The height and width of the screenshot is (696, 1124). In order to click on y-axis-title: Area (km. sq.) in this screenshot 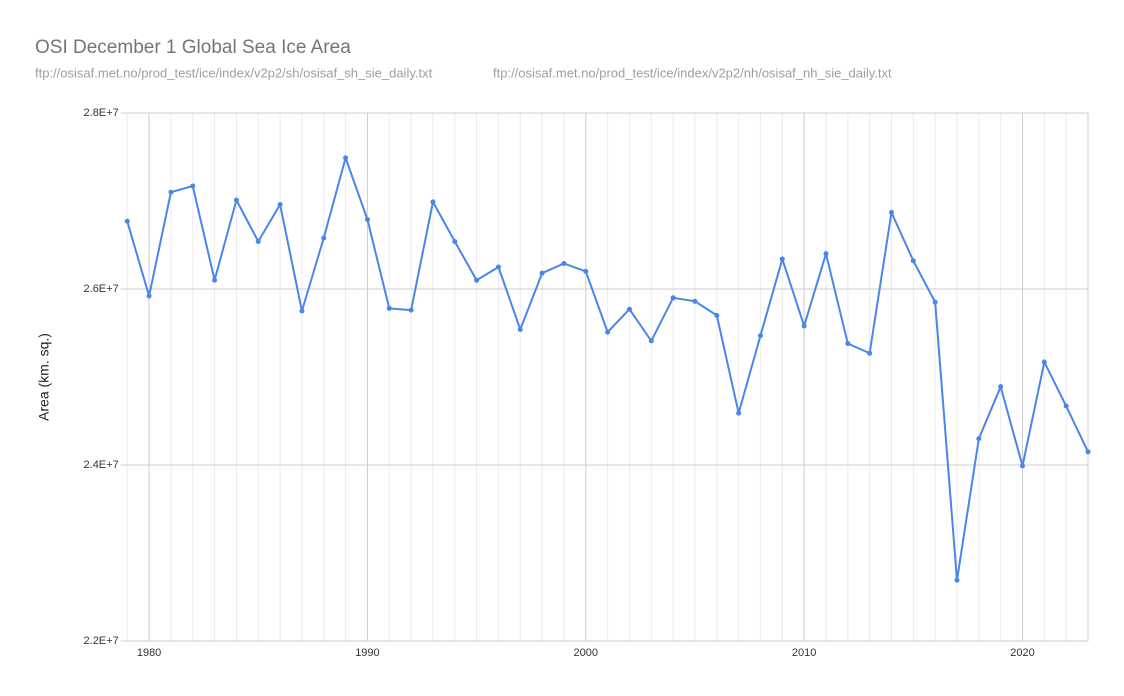, I will do `click(44, 377)`.